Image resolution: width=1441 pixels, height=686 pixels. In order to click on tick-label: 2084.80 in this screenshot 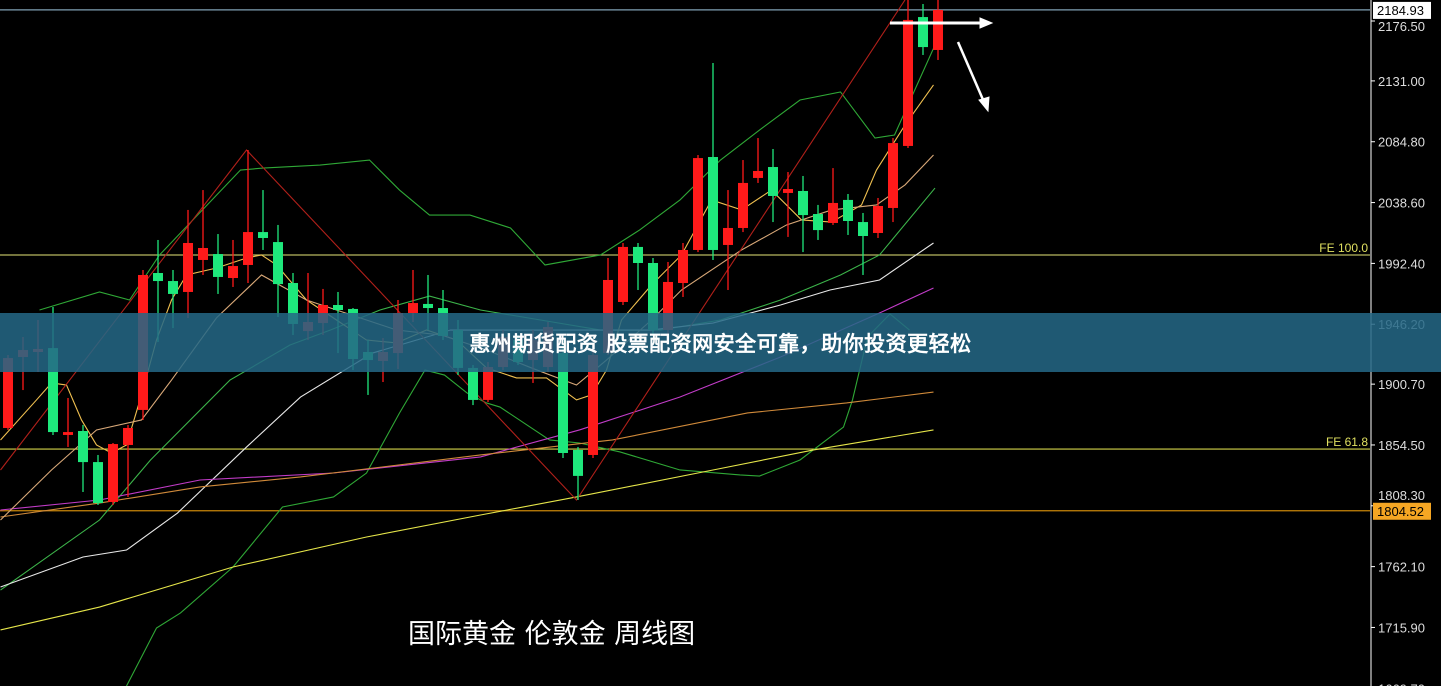, I will do `click(1401, 142)`.